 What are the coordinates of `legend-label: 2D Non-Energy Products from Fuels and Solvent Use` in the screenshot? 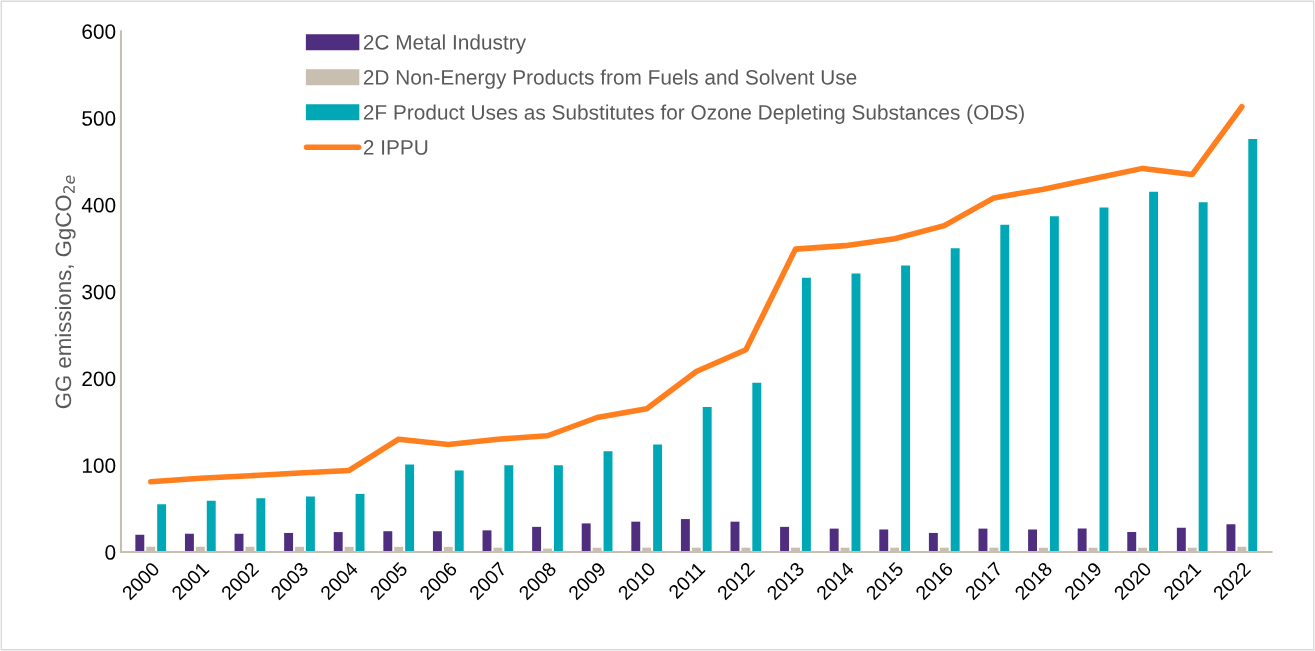 It's located at (610, 79).